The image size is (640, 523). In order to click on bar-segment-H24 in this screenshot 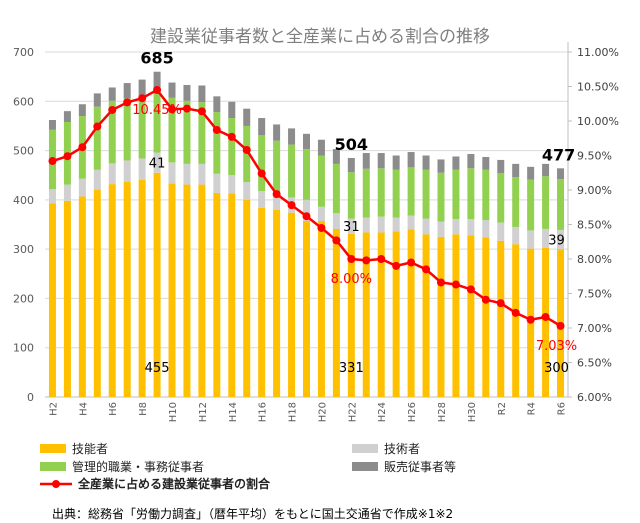, I will do `click(381, 192)`.